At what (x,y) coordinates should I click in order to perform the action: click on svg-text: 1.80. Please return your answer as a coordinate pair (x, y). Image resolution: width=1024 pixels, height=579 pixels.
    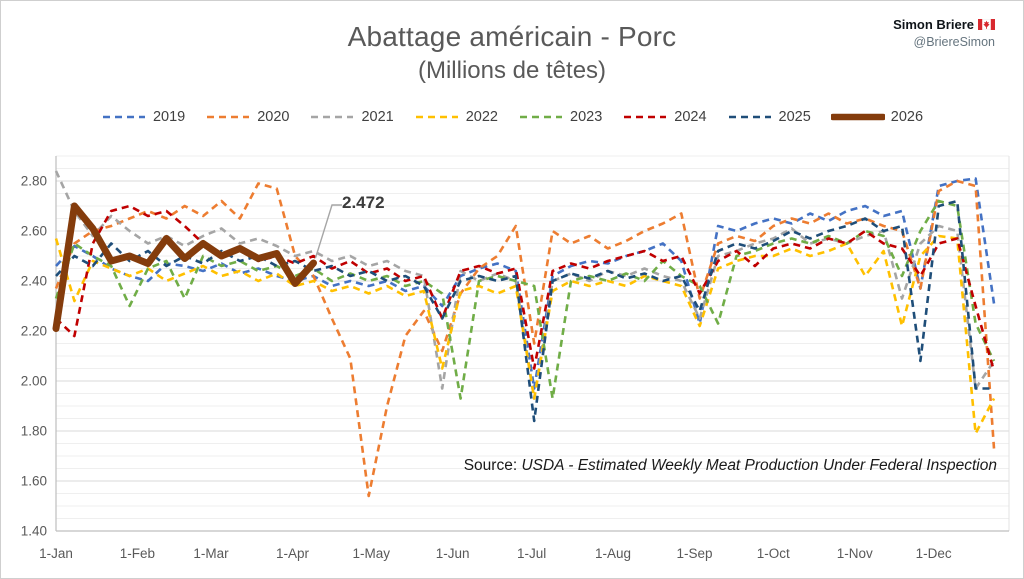
    Looking at the image, I should click on (34, 431).